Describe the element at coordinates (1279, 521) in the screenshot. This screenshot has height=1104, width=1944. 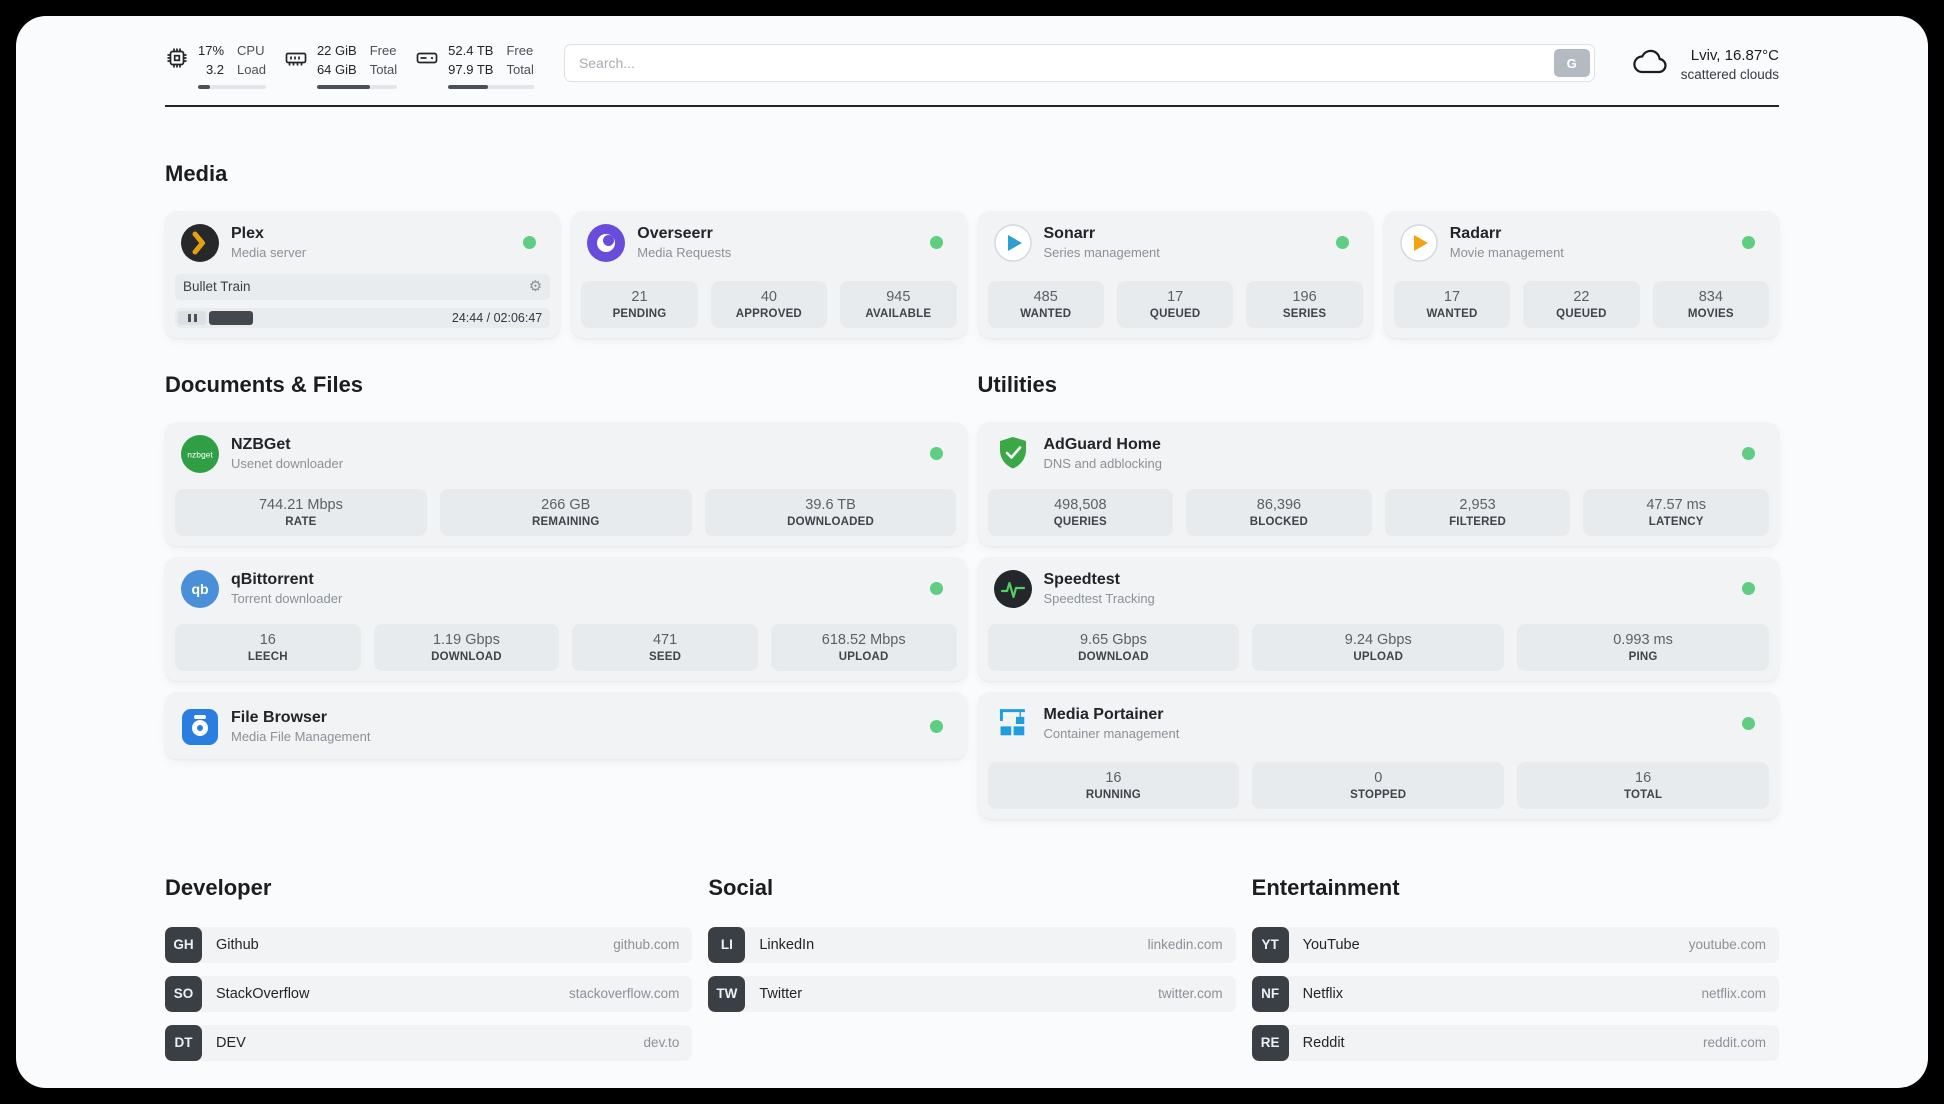
I see `stat-label: BLOCKED` at that location.